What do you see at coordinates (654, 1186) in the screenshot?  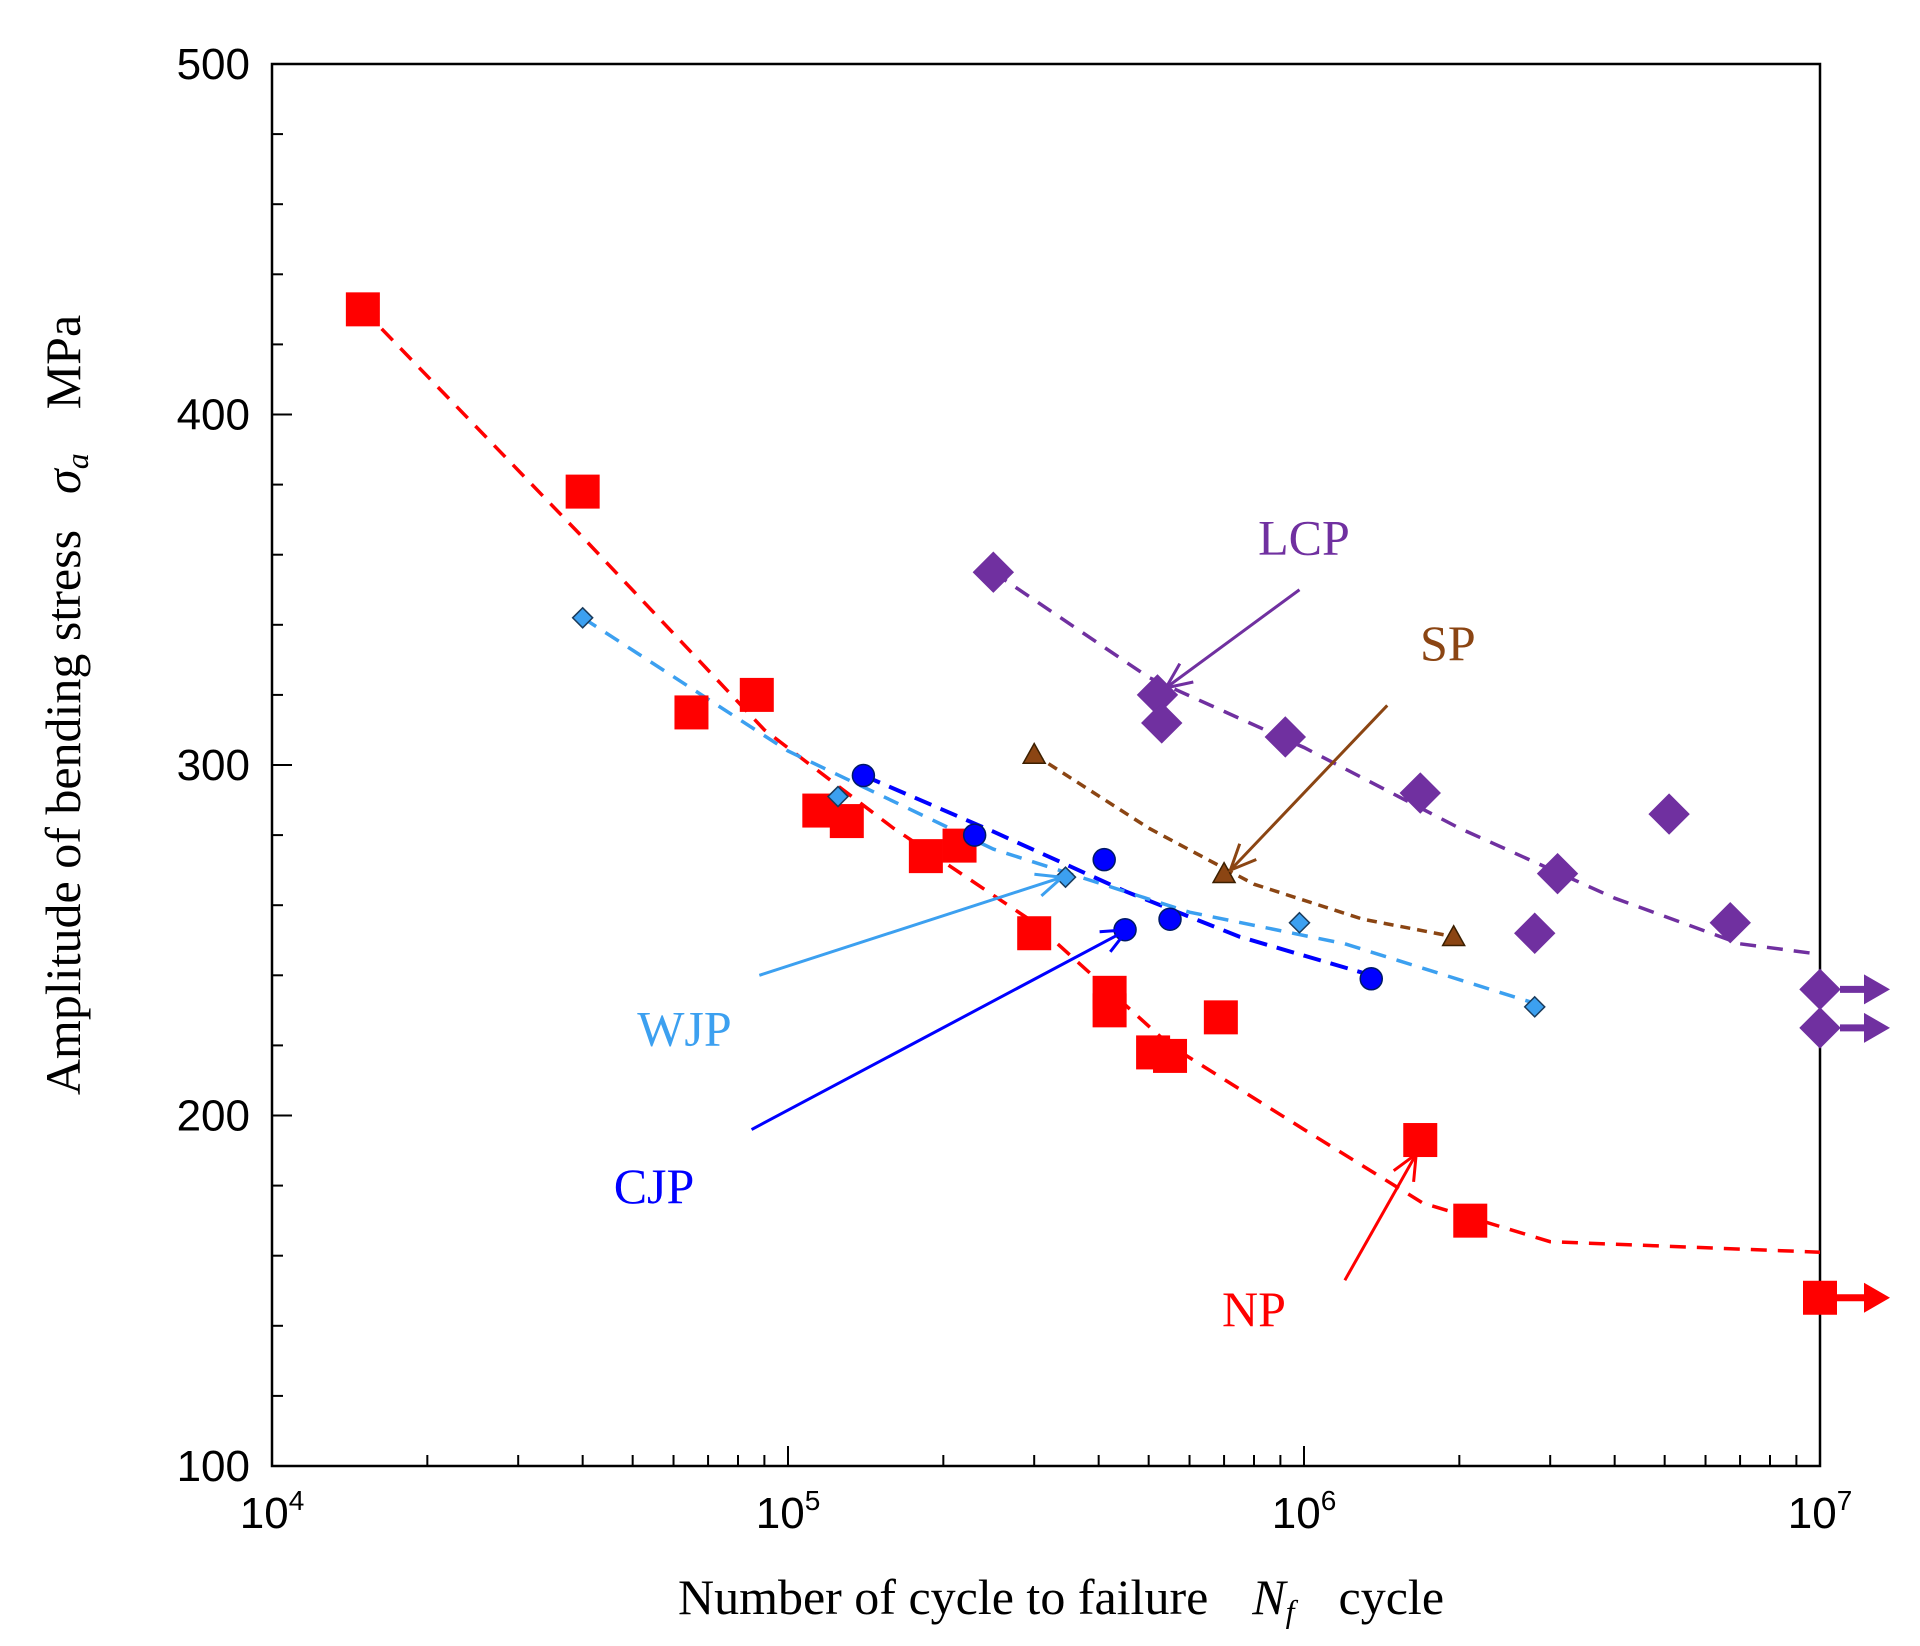 I see `cjp-label: CJP` at bounding box center [654, 1186].